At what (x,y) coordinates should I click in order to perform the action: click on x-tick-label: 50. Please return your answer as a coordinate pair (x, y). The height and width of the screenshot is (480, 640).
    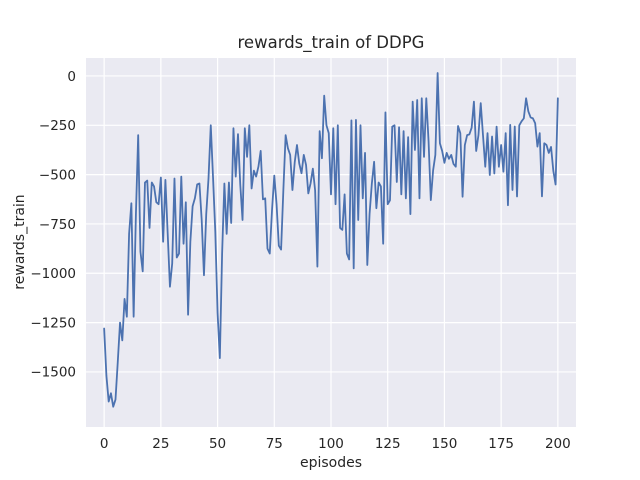
    Looking at the image, I should click on (217, 444).